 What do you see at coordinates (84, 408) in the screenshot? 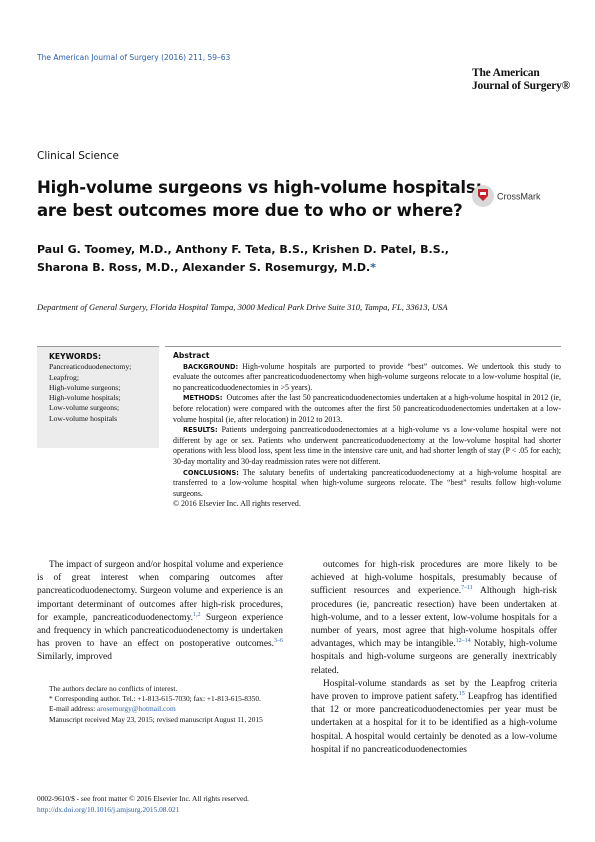
I see `keyword: Low-volume surgeons;` at bounding box center [84, 408].